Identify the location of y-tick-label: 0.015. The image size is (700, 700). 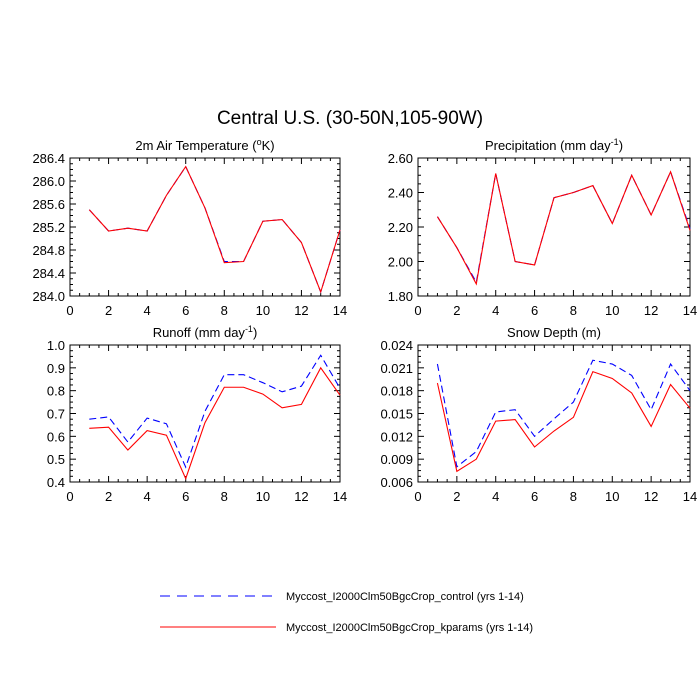
(396, 414).